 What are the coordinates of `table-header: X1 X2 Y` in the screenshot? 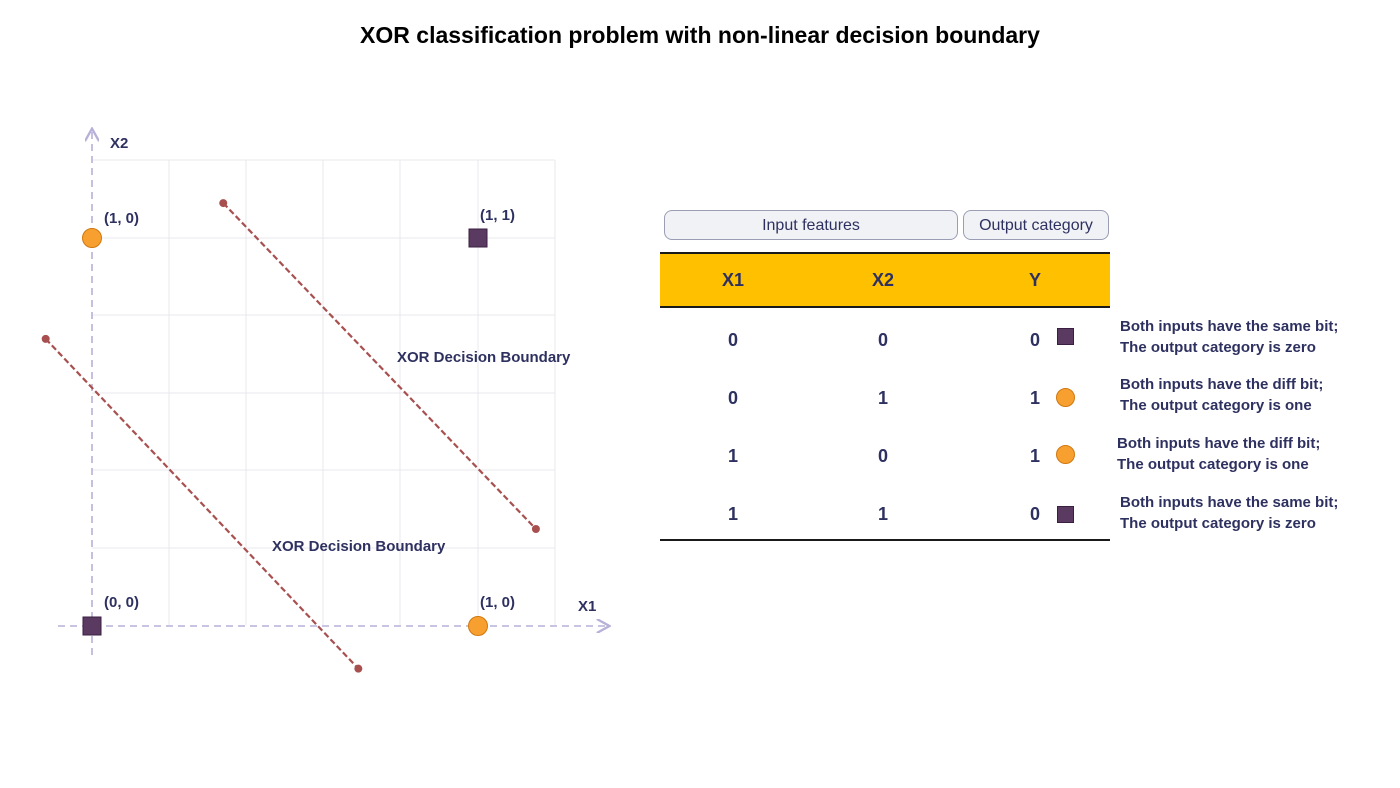 It's located at (885, 280).